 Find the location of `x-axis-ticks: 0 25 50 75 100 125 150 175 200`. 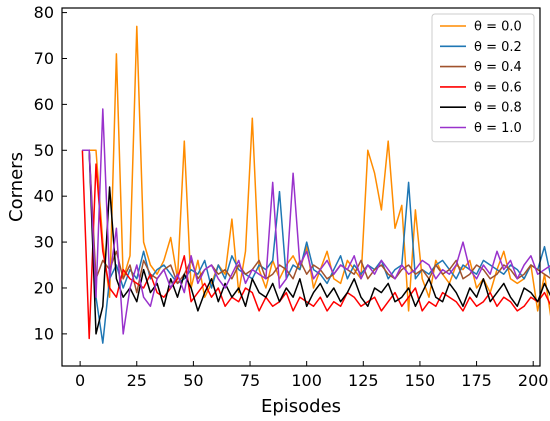

x-axis-ticks: 0 25 50 75 100 125 150 175 200 is located at coordinates (311, 375).